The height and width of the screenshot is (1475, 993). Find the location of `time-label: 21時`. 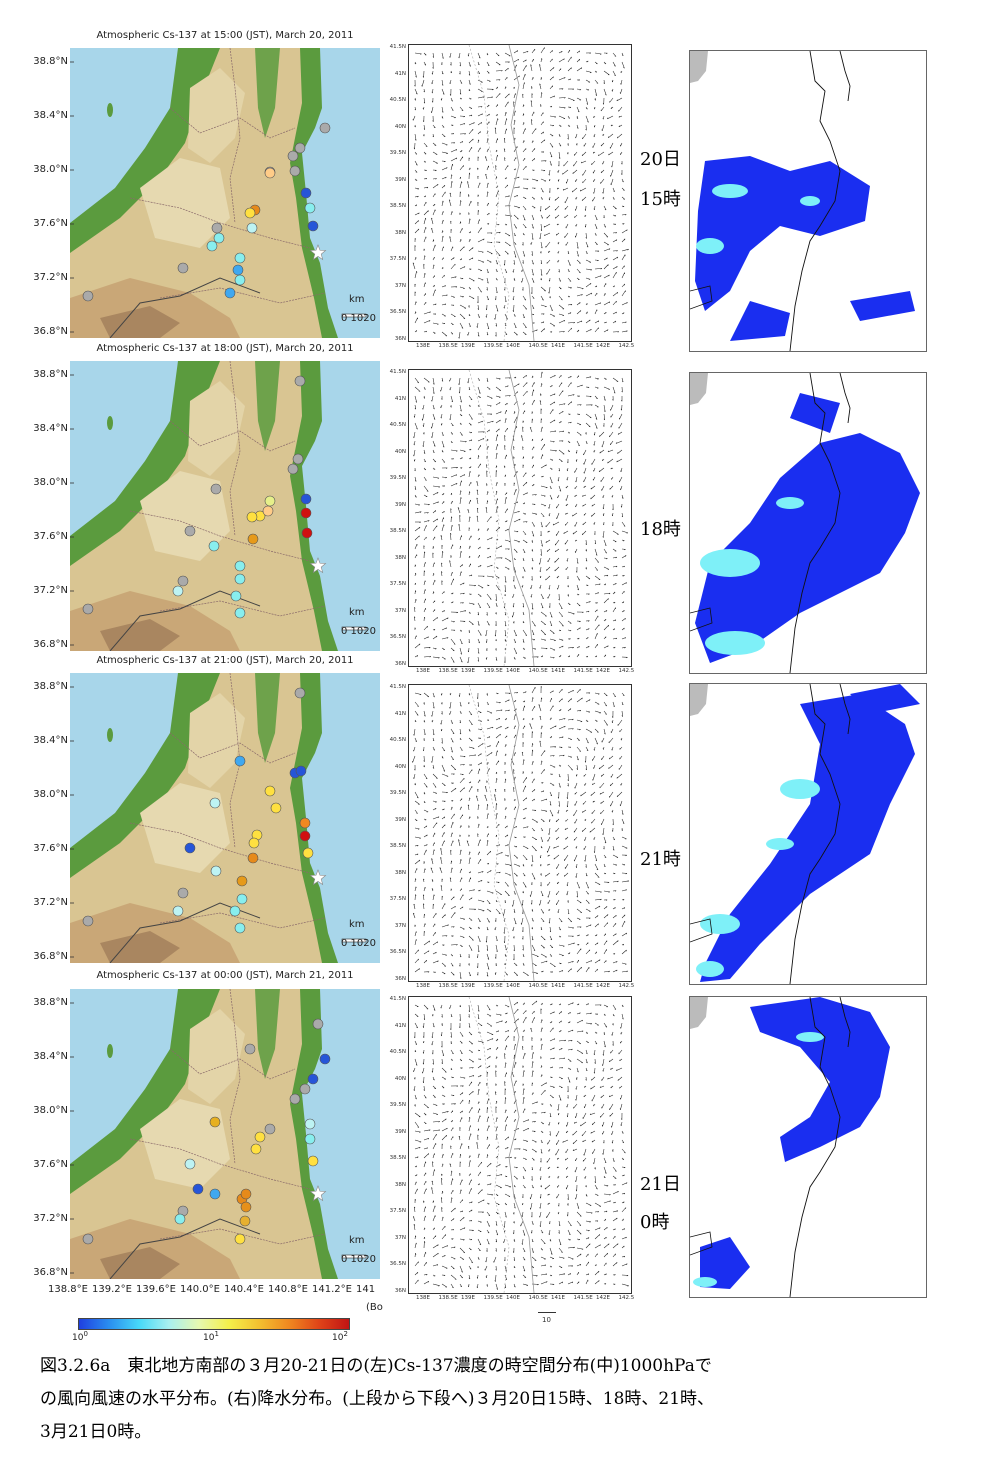

time-label: 21時 is located at coordinates (660, 859).